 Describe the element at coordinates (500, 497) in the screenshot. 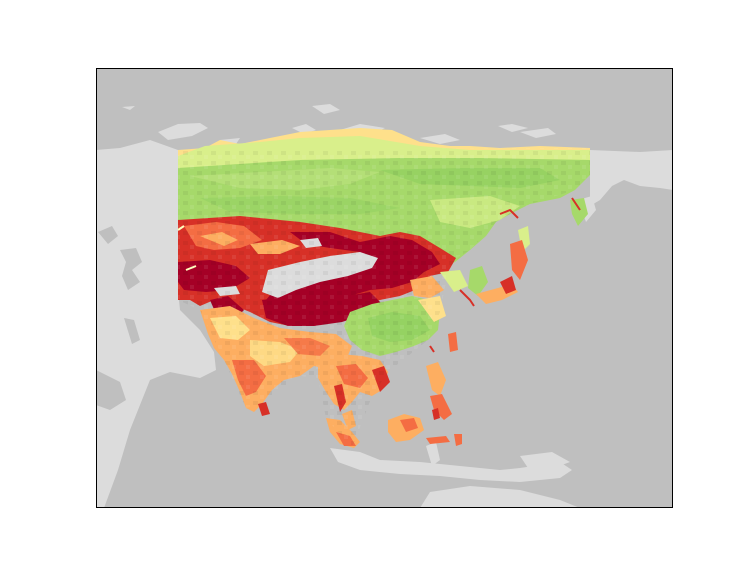

I see `australia-top` at that location.